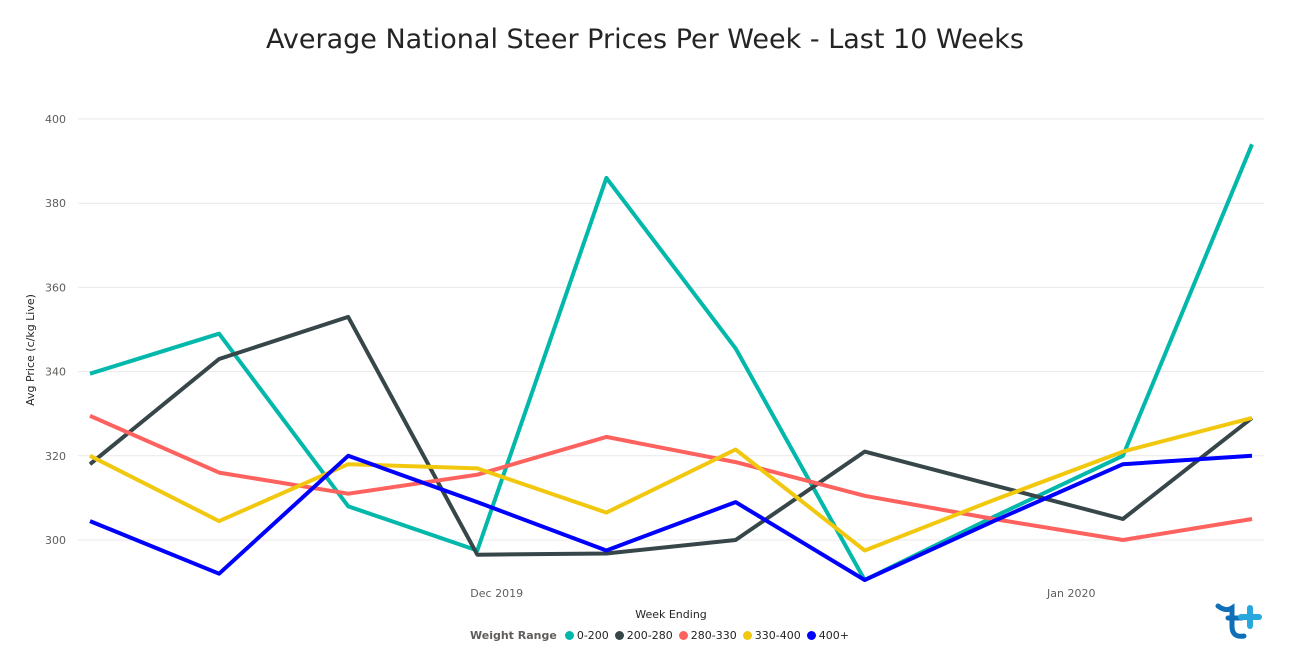  I want to click on y-tick-label: 380, so click(55, 203).